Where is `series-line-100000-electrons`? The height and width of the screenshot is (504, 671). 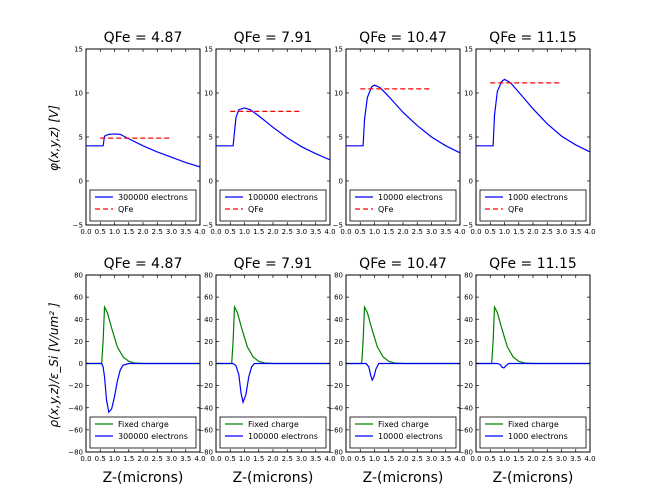 series-line-100000-electrons is located at coordinates (273, 134).